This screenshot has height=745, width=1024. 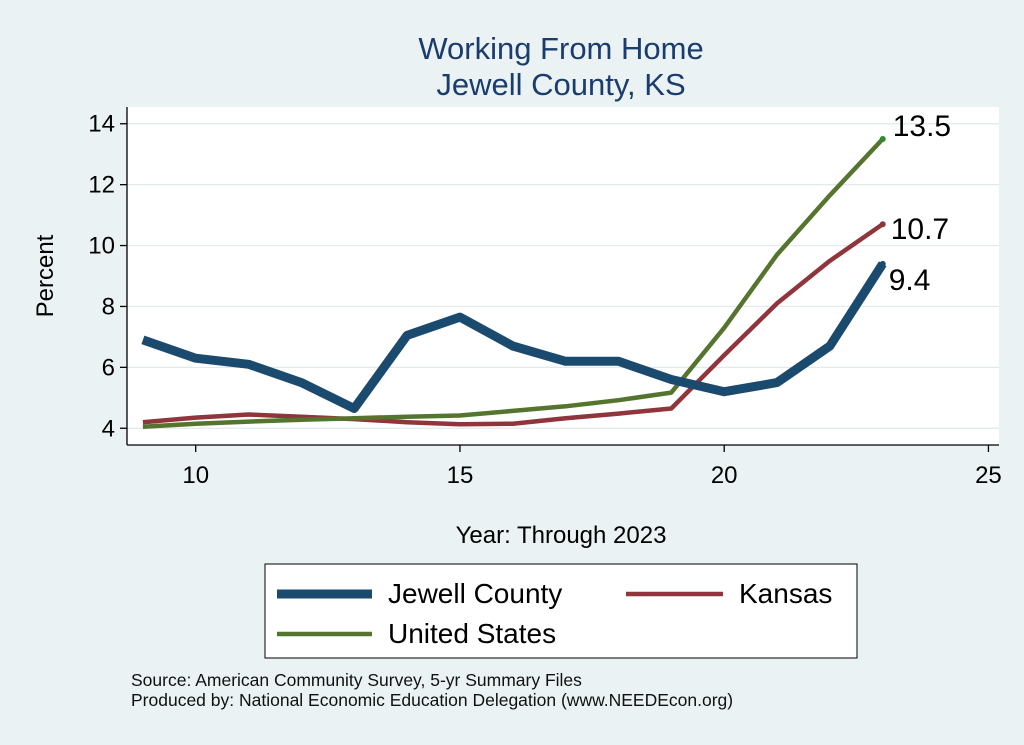 I want to click on x-tick-label: 20, so click(x=724, y=475).